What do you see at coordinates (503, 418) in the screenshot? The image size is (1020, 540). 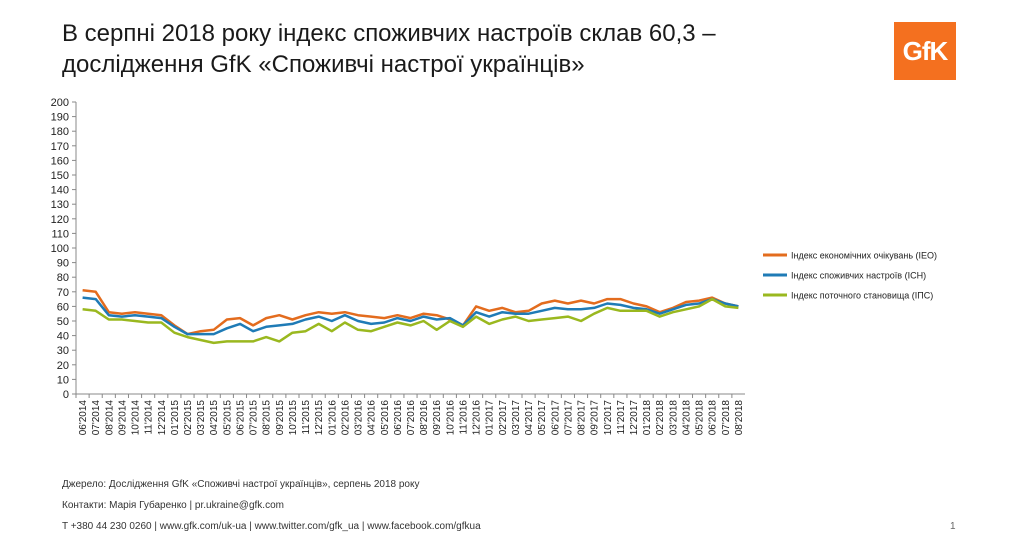 I see `x-tick-label: 02'2017` at bounding box center [503, 418].